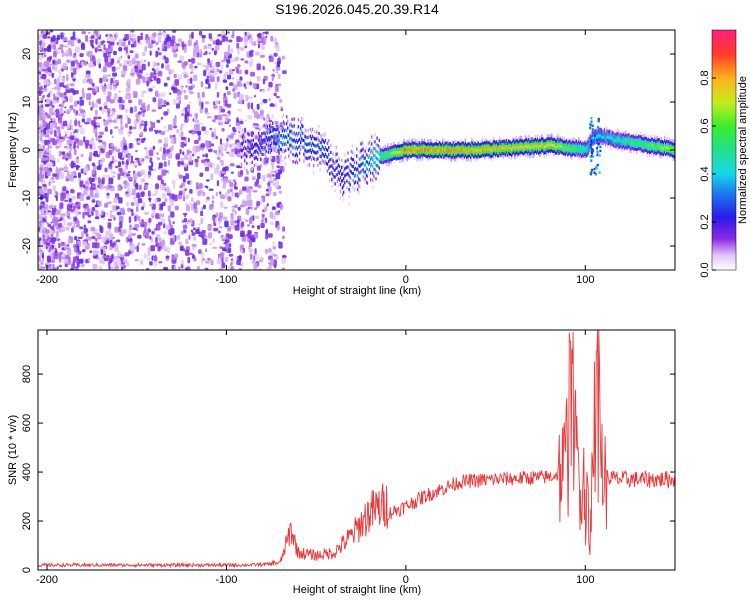 The image size is (750, 600). I want to click on snr-x-label: Height of straight line (km), so click(357, 590).